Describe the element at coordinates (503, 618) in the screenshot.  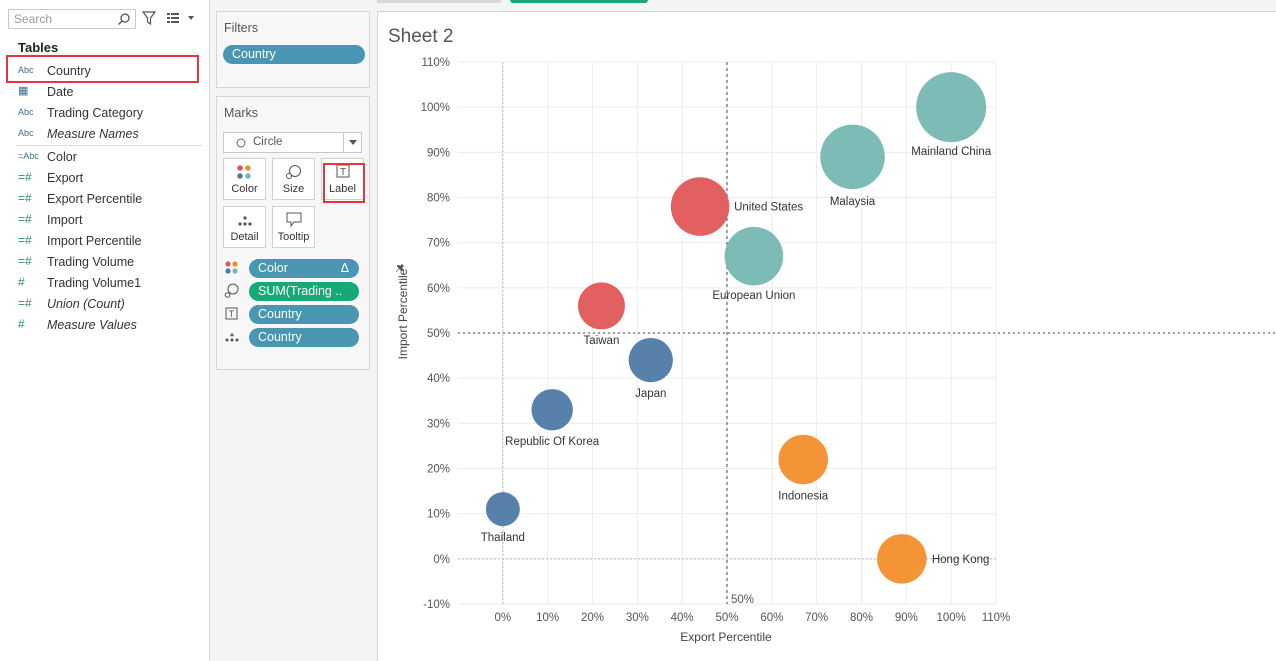
I see `x-tick-label: 0%` at that location.